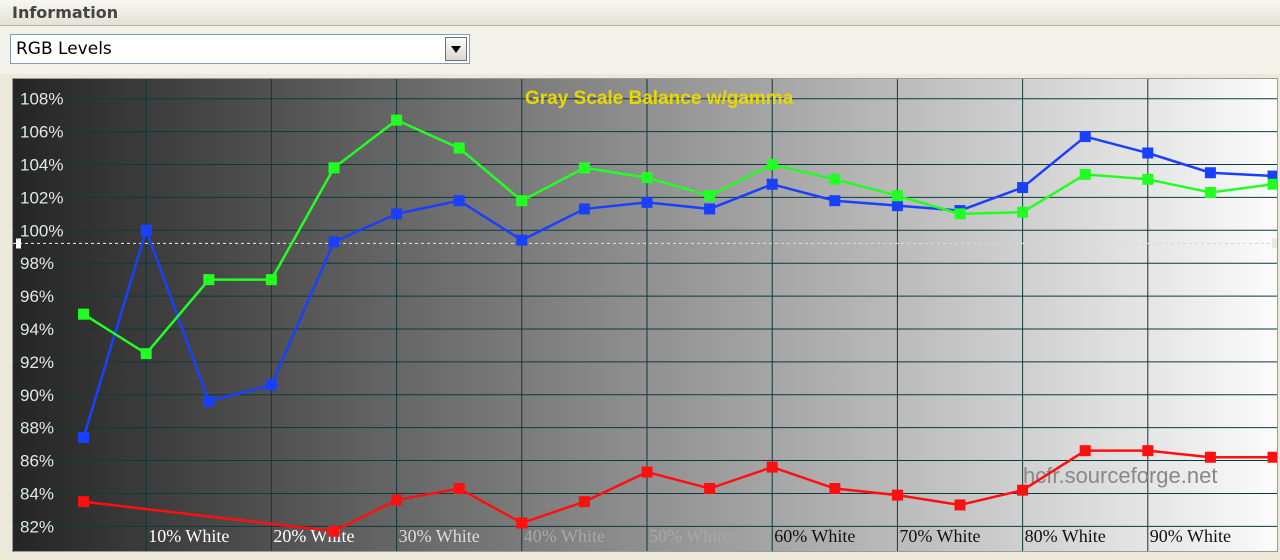 The width and height of the screenshot is (1280, 560). I want to click on reference-marker-left, so click(18, 243).